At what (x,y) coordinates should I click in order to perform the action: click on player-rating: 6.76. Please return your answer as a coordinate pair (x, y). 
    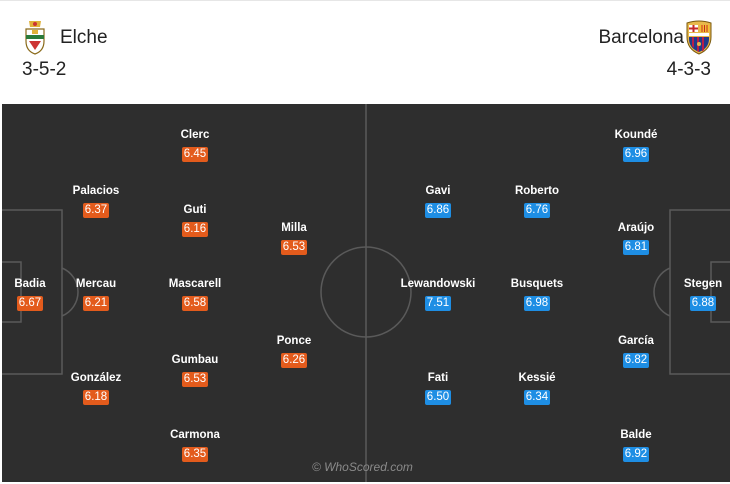
    Looking at the image, I should click on (537, 210).